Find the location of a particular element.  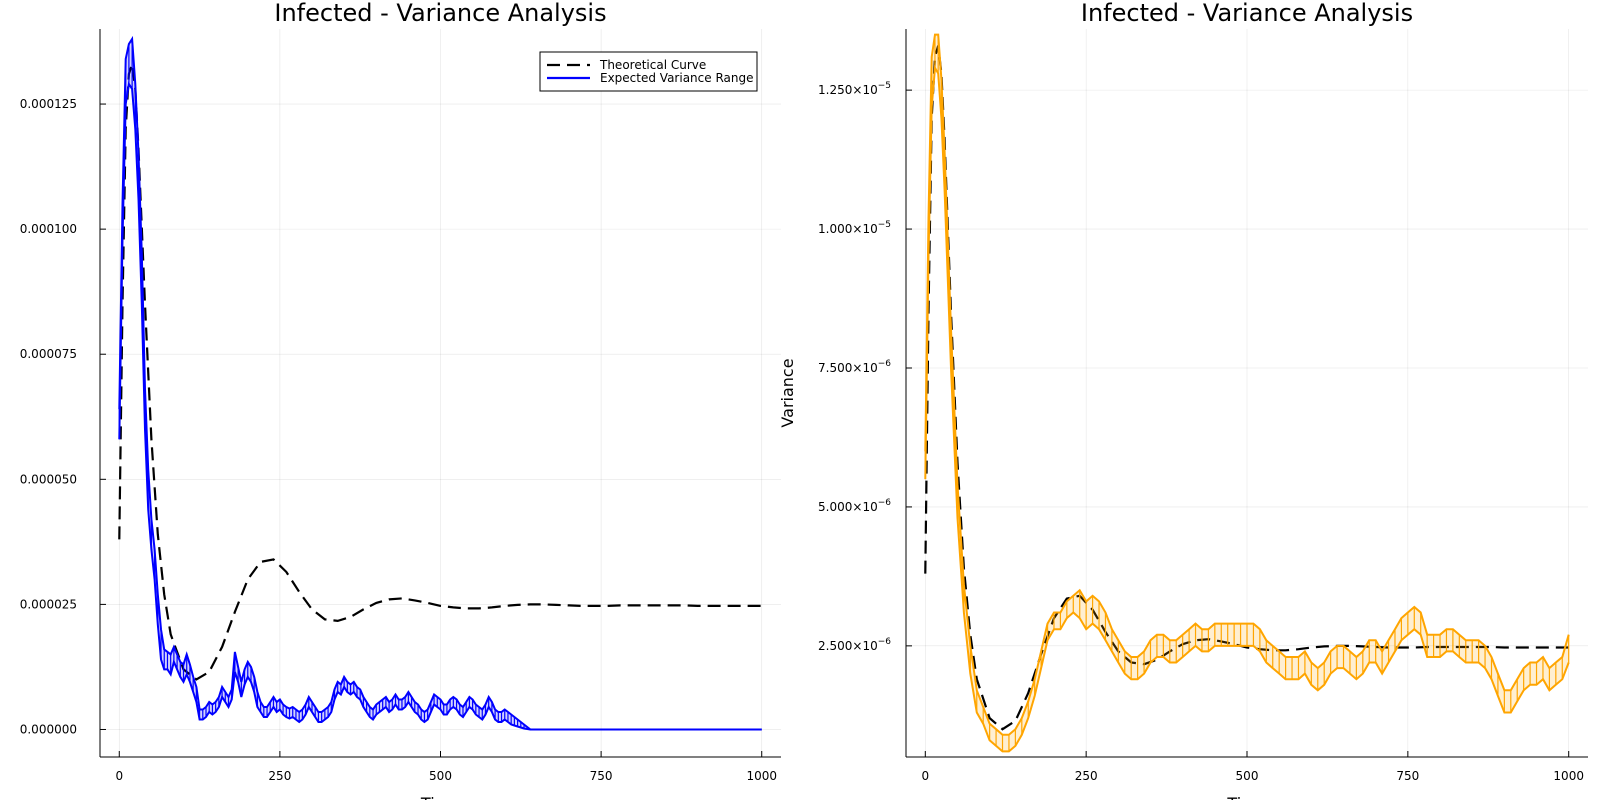

y-tick-label: 1.000×10⁻⁵ is located at coordinates (854, 228).